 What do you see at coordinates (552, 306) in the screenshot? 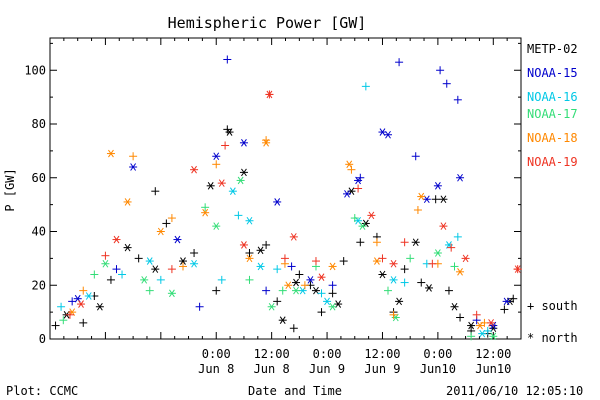
I see `marker-key-south: + south` at bounding box center [552, 306].